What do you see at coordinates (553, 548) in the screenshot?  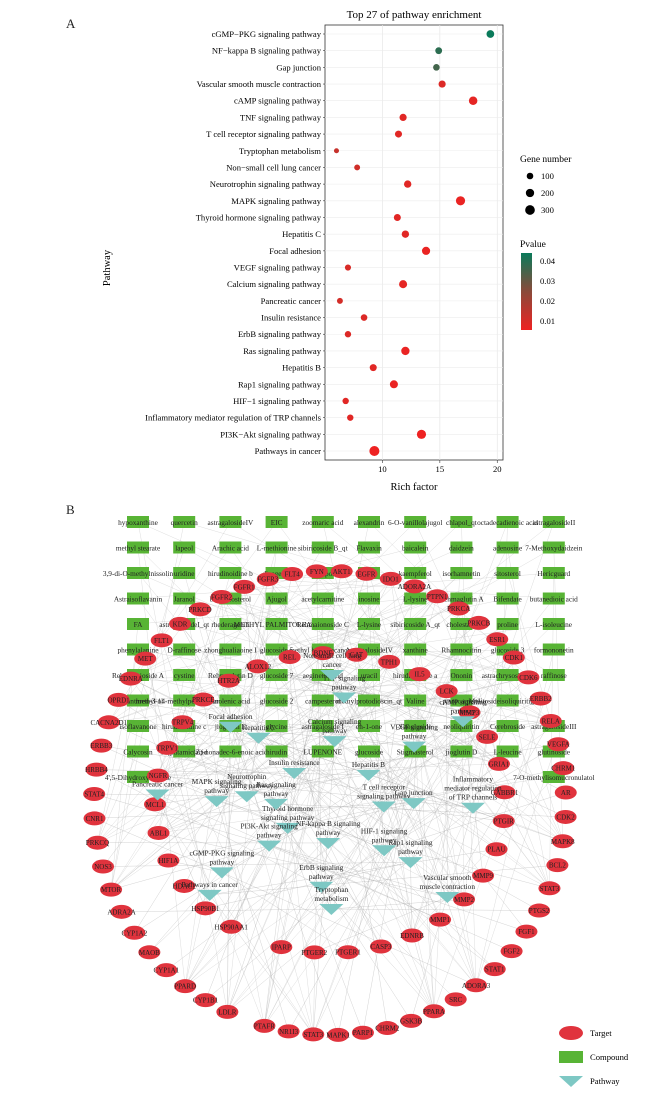 I see `compound-node: 7-Methoxydaidzein` at bounding box center [553, 548].